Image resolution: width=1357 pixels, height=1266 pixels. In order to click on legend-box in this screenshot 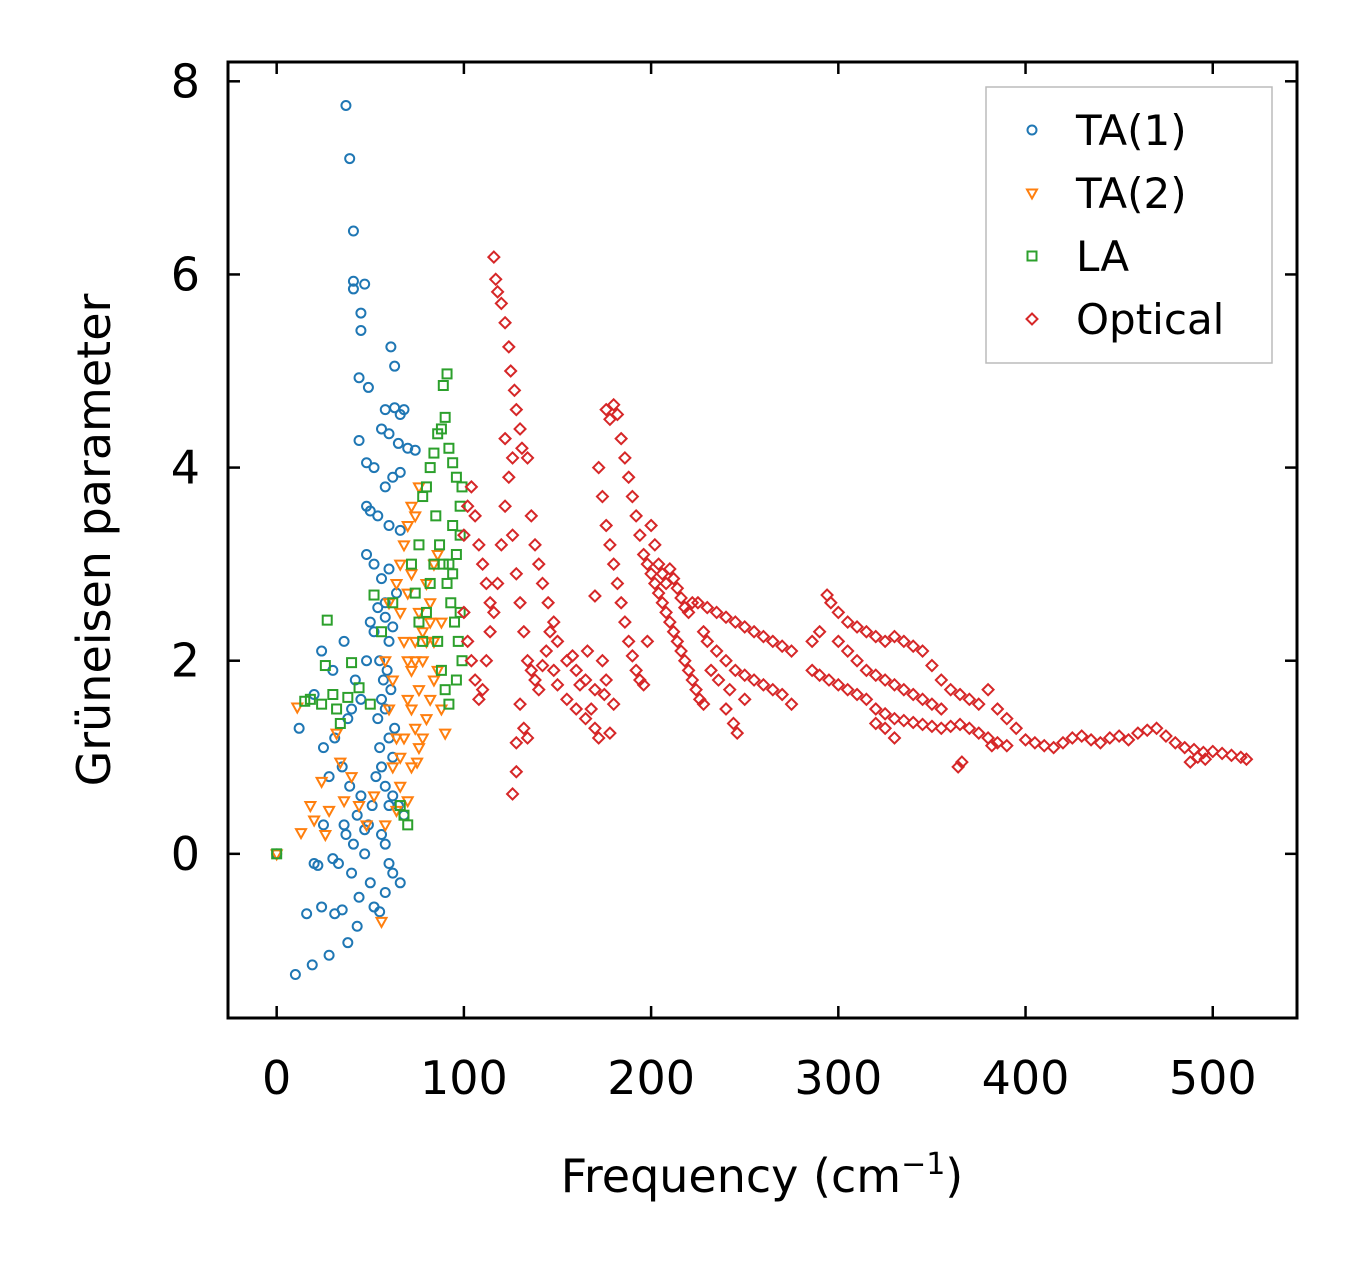, I will do `click(1129, 225)`.